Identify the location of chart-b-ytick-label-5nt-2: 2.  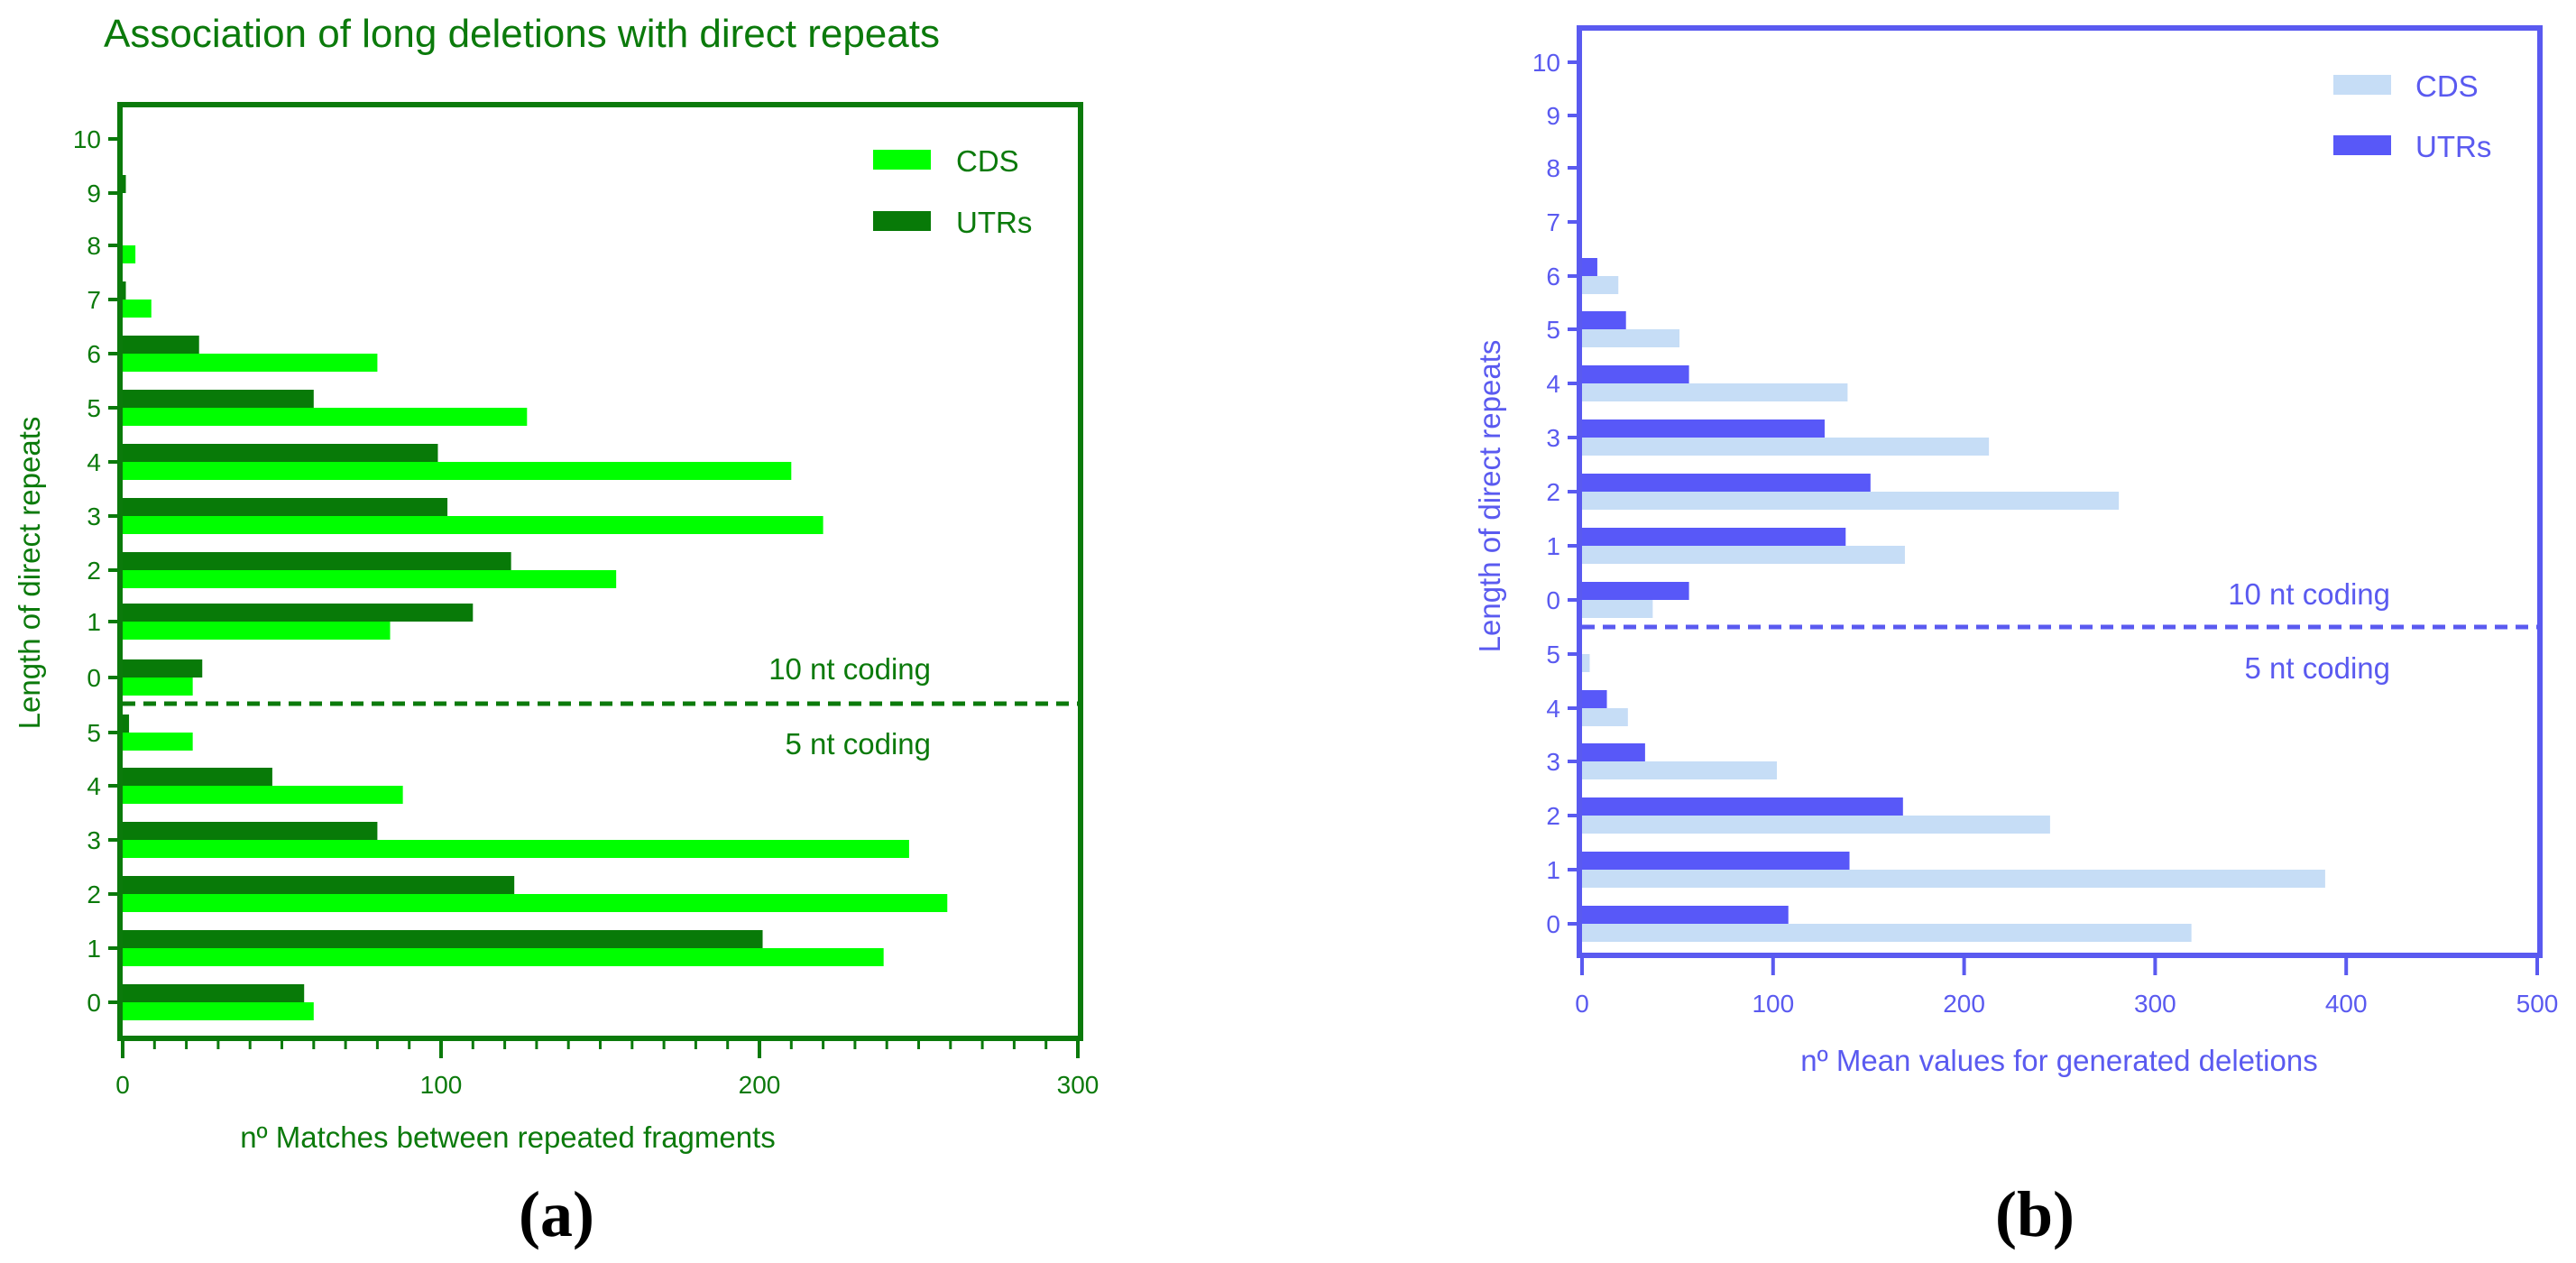
(1553, 816).